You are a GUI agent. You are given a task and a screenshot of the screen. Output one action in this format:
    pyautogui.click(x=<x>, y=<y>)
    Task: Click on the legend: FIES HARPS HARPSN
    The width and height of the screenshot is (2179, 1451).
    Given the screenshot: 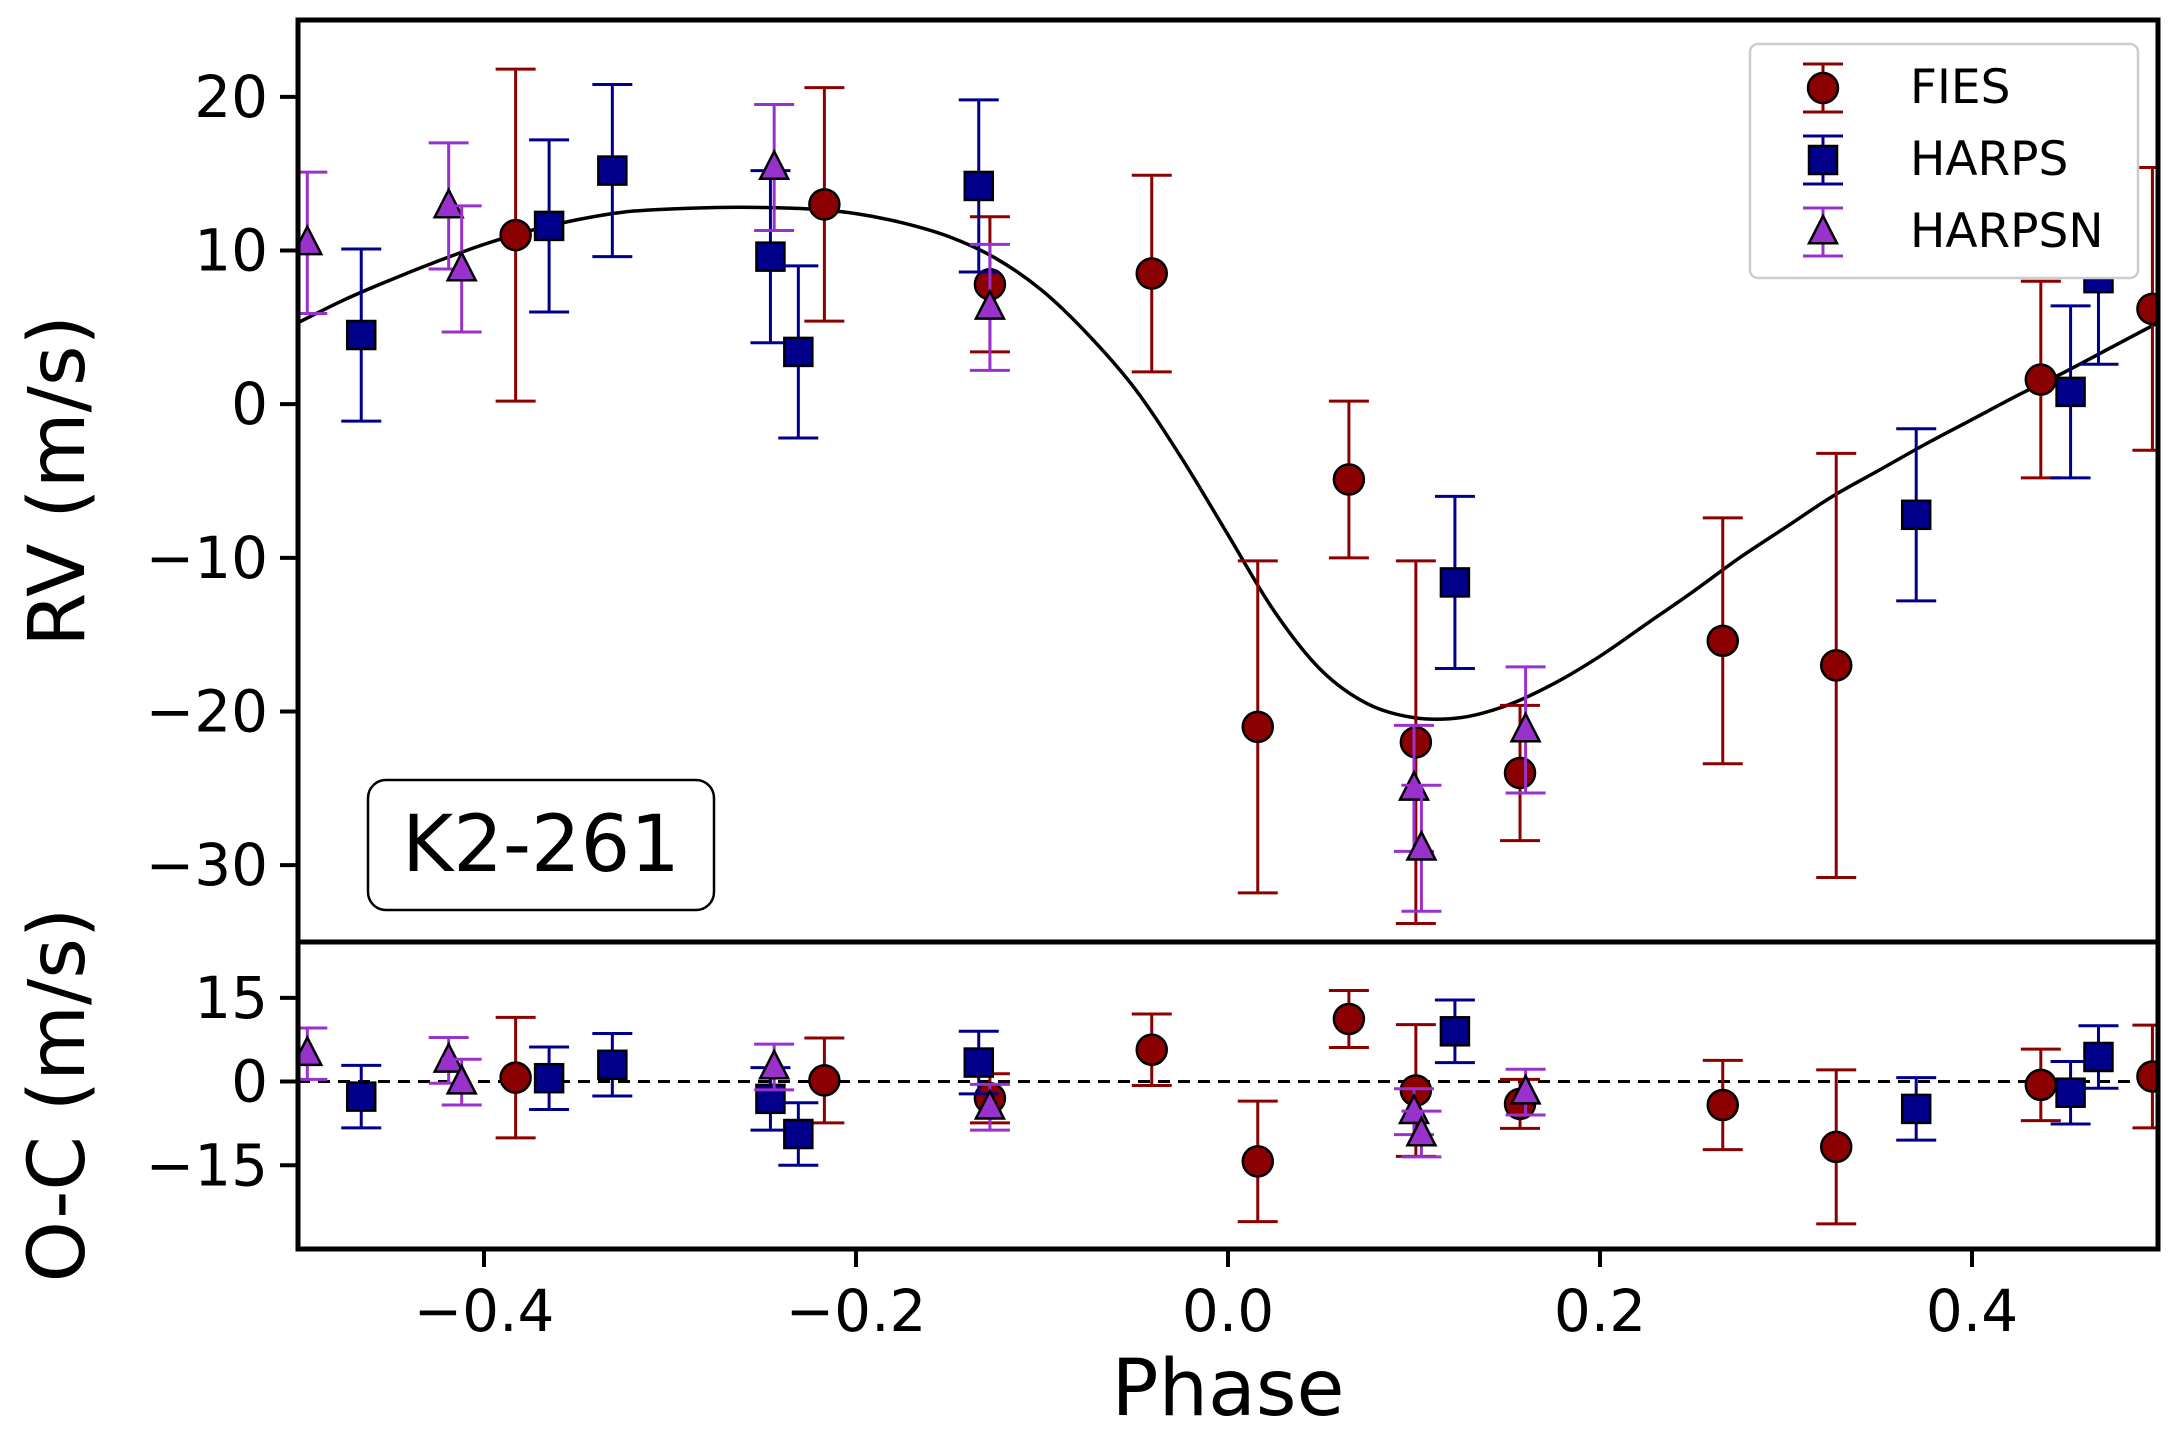 What is the action you would take?
    pyautogui.click(x=1944, y=161)
    